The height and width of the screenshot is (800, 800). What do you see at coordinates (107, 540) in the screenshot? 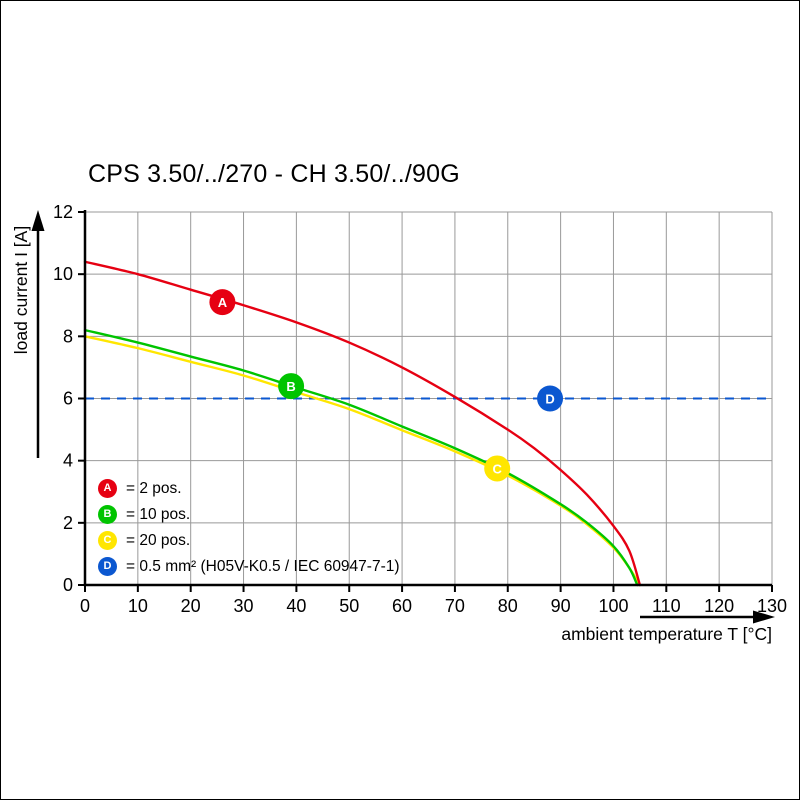
I see `legend-marker-c-icon: C` at bounding box center [107, 540].